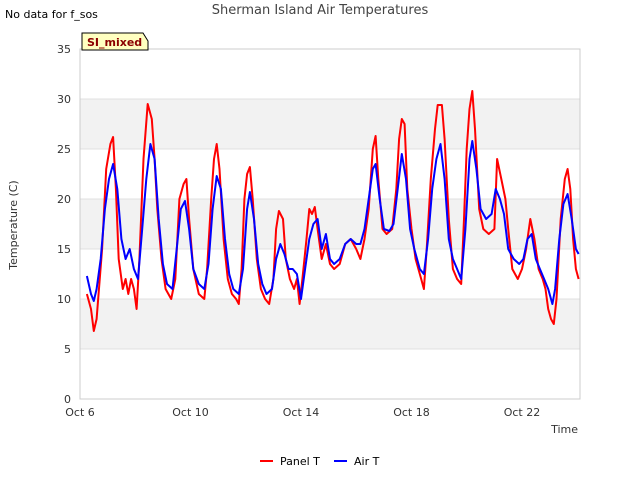 The height and width of the screenshot is (480, 640). Describe the element at coordinates (13, 225) in the screenshot. I see `y-axis-label: Temperature (C)` at that location.